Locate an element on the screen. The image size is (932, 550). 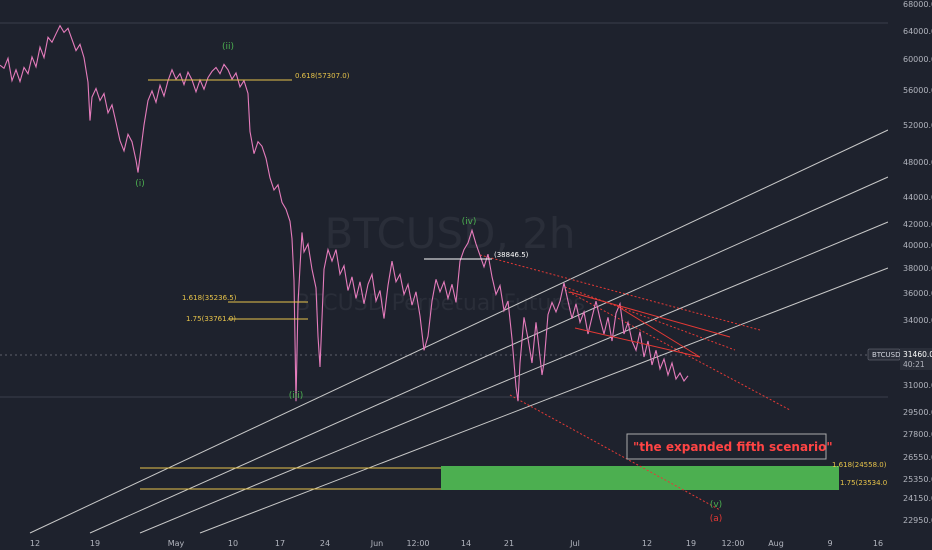
time-tick-label: 16 is located at coordinates (878, 543).